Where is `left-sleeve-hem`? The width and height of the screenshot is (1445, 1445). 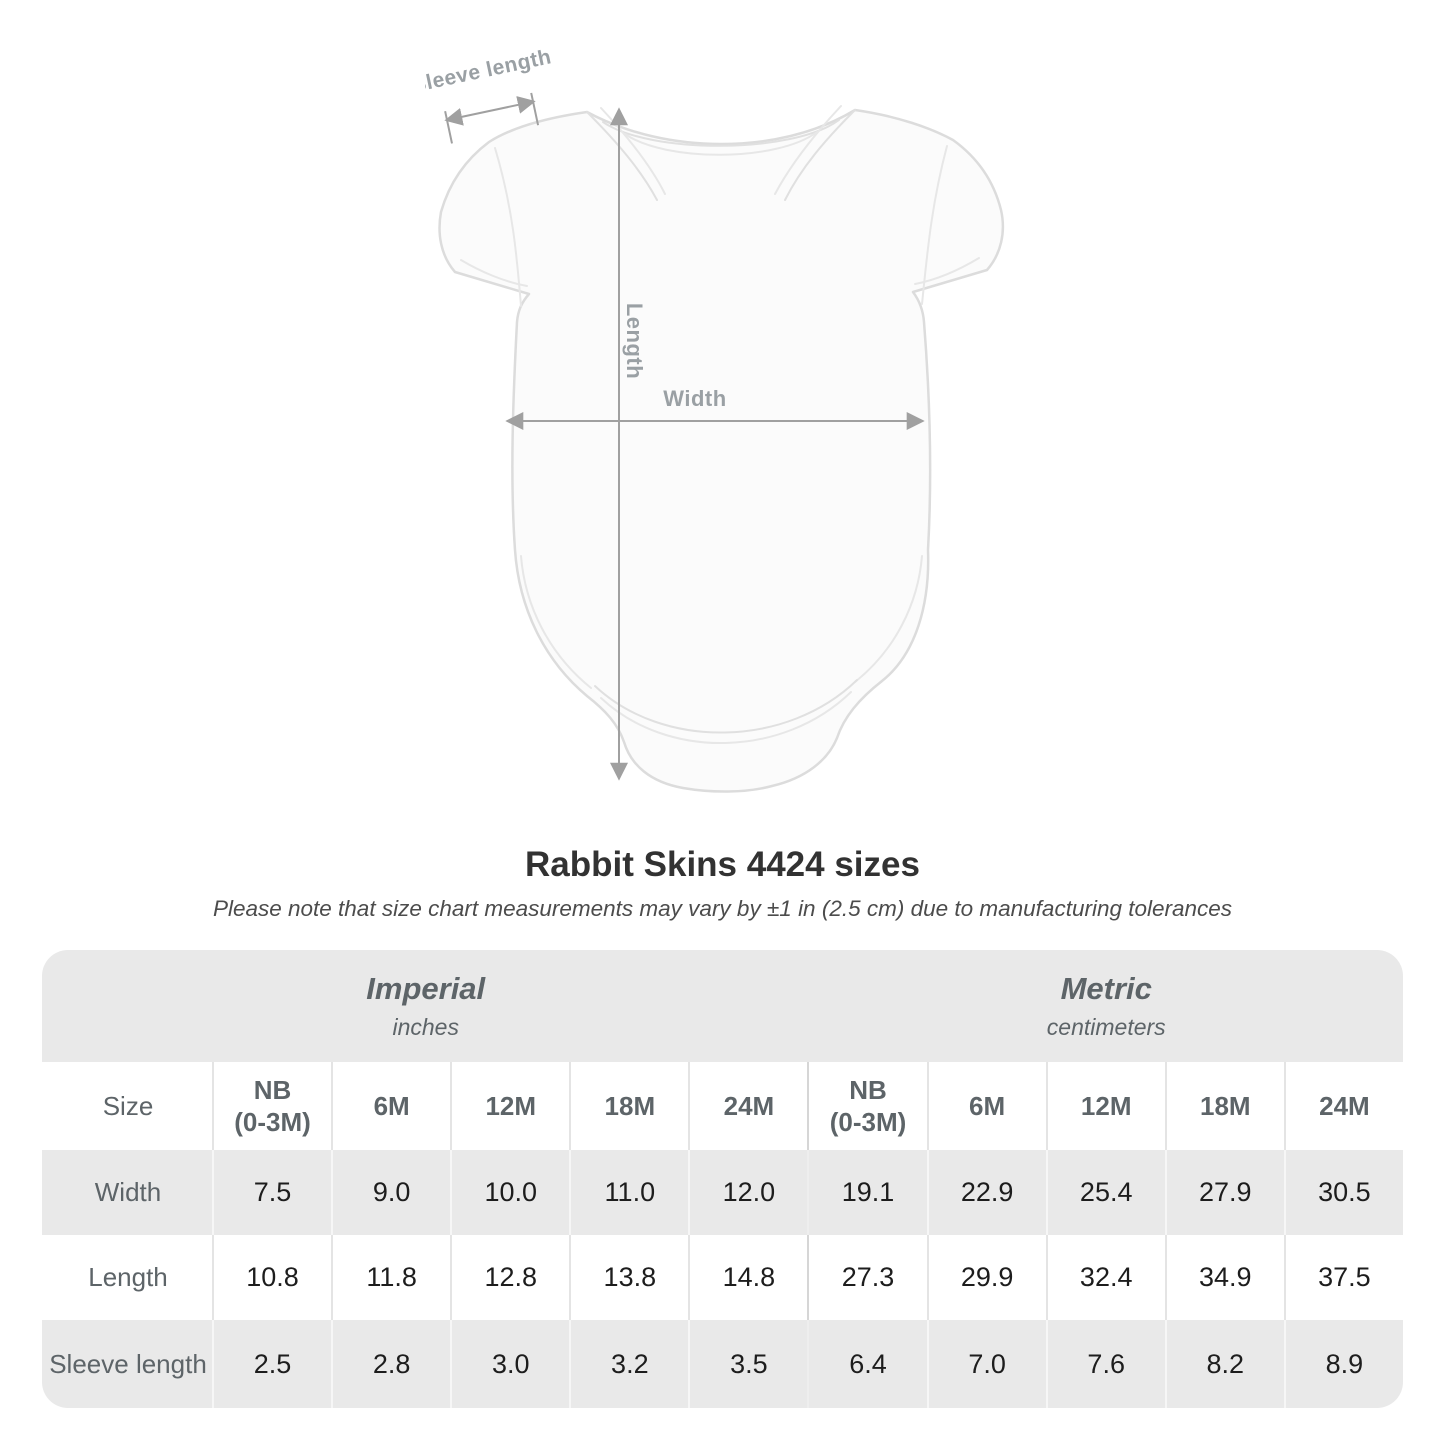 left-sleeve-hem is located at coordinates (494, 273).